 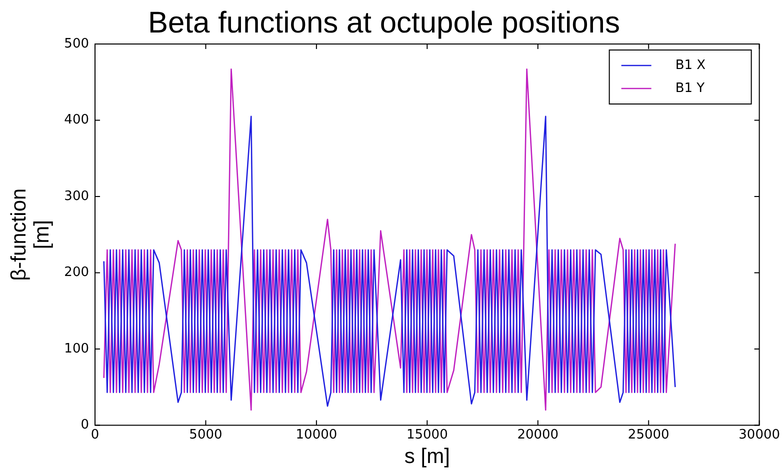 I want to click on y-tick-label: 500, so click(x=77, y=44).